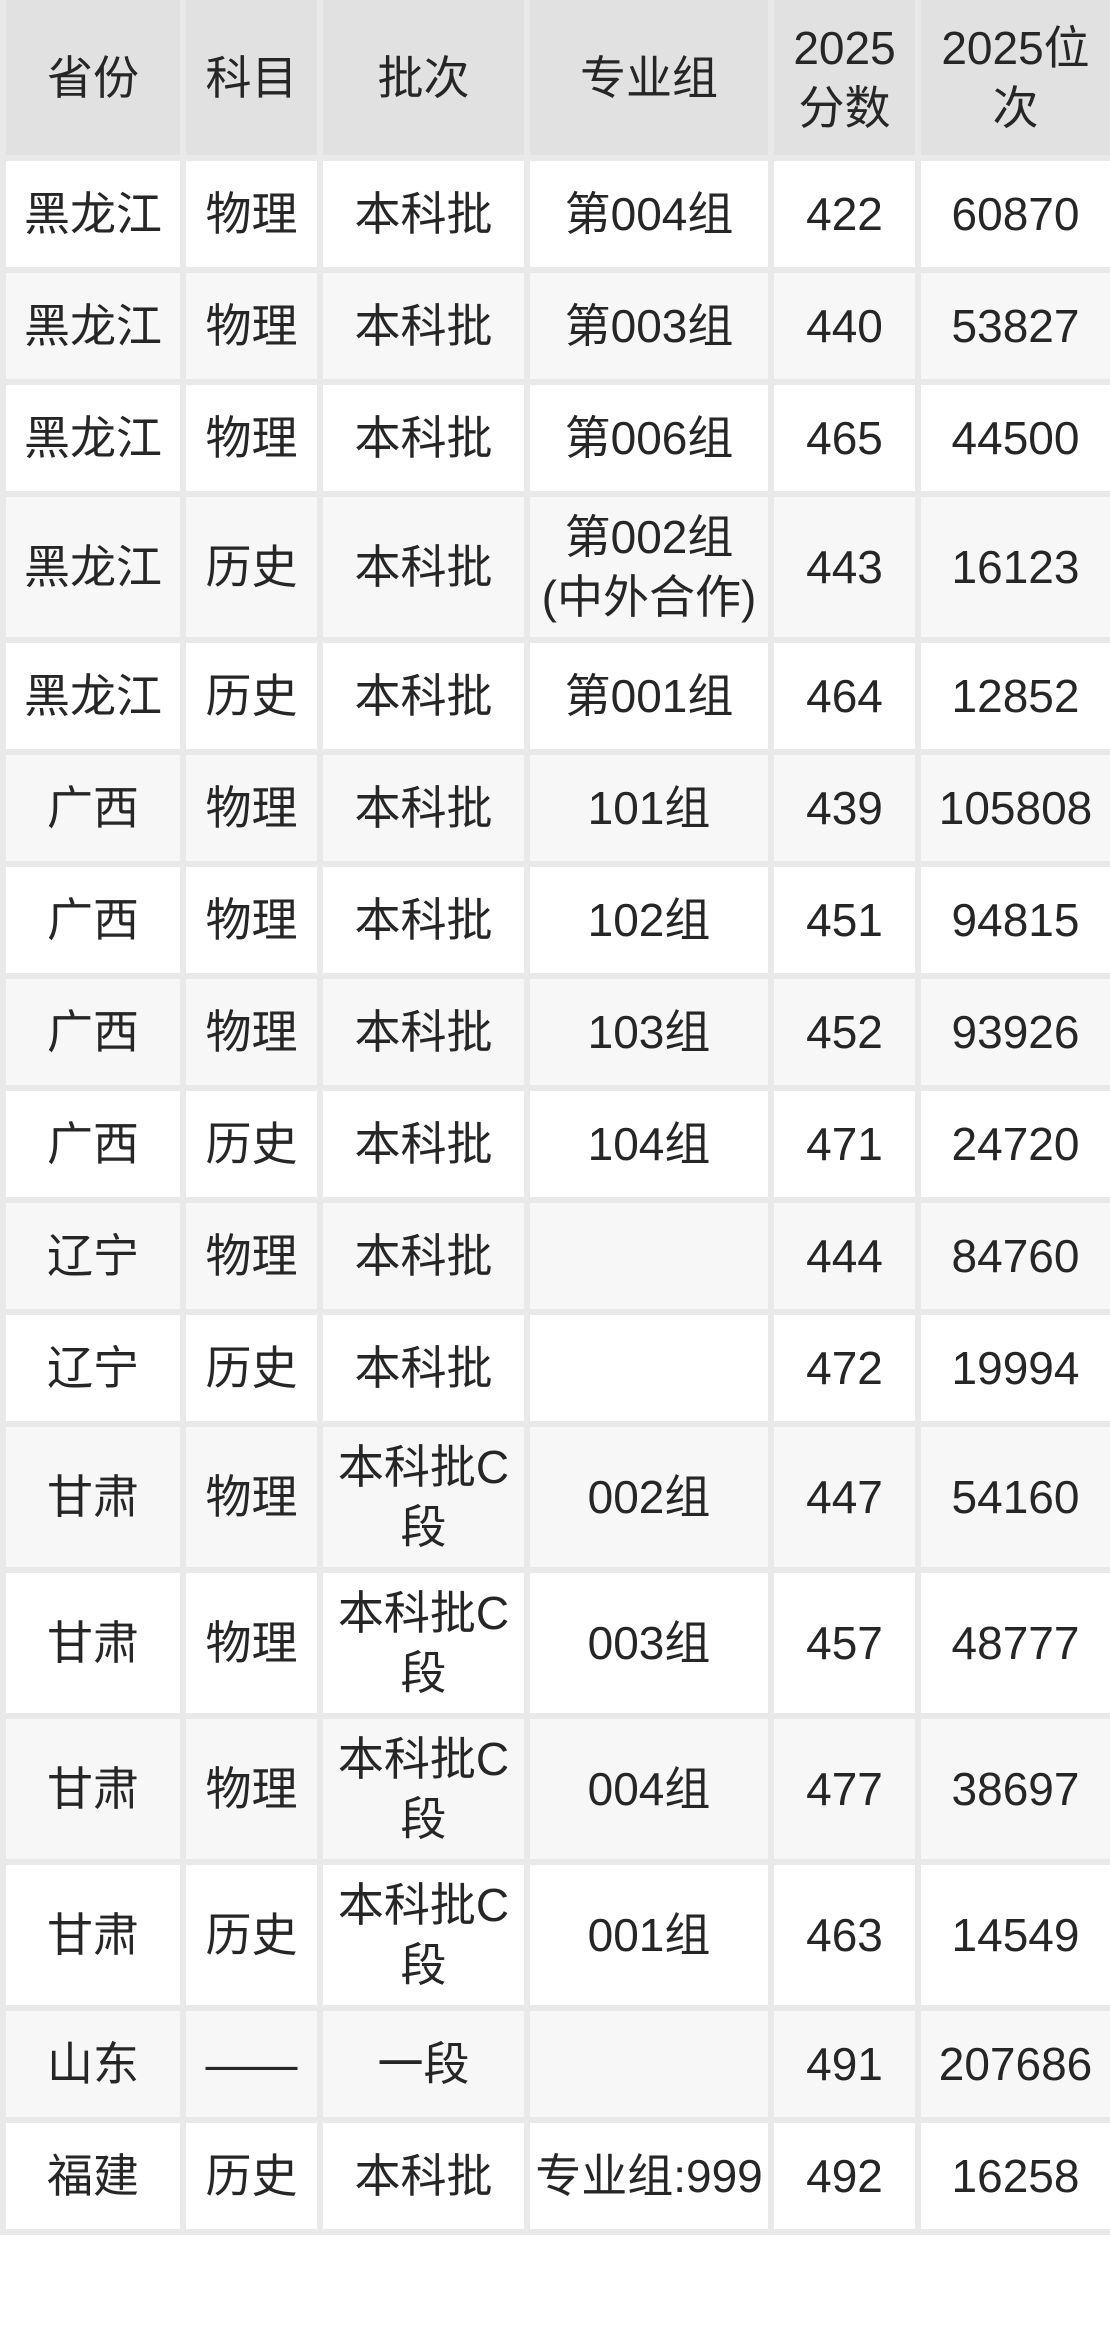 The image size is (1110, 2337). Describe the element at coordinates (846, 2065) in the screenshot. I see `cell-score-2025: 491` at that location.